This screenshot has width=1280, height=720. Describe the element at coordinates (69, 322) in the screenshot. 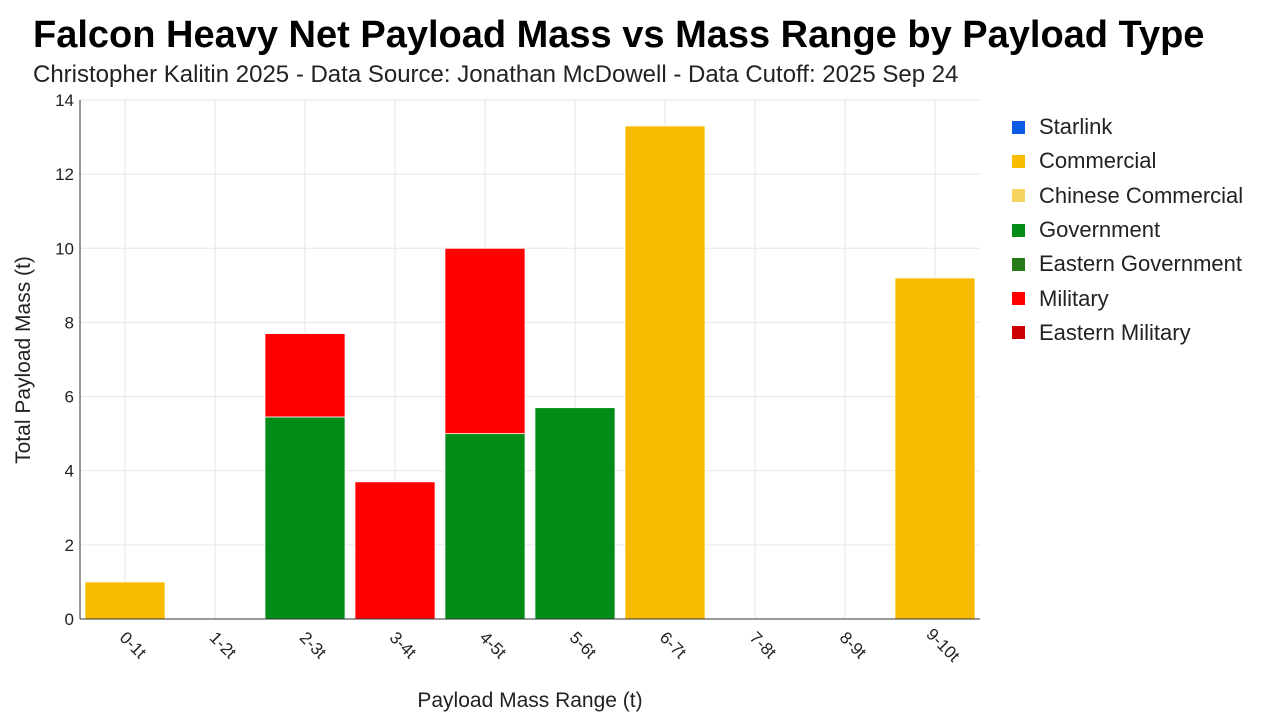

I see `y-tick-label: 8` at that location.